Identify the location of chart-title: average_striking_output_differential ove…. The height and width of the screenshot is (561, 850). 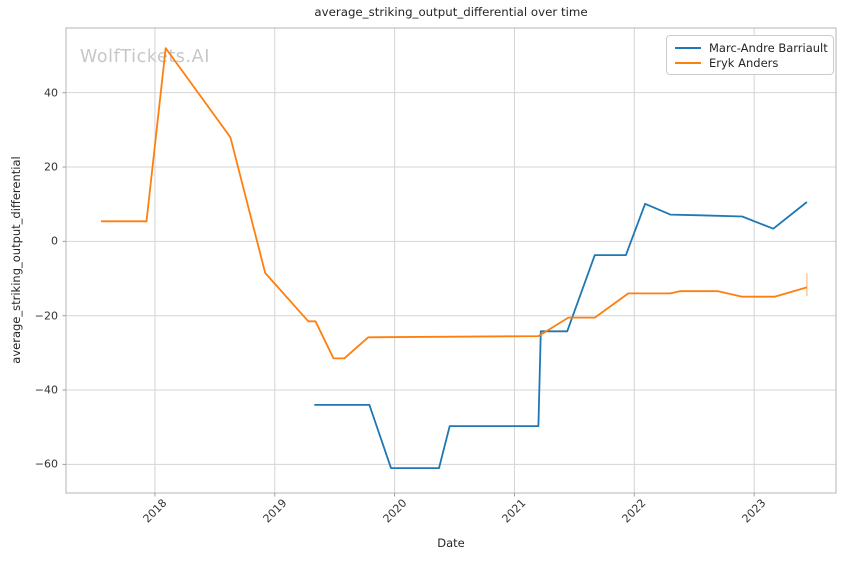
(451, 12).